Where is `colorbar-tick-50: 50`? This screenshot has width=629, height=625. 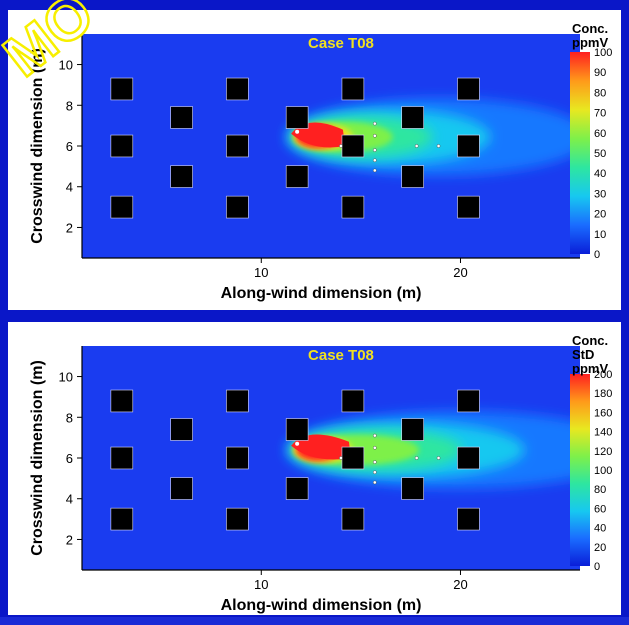
colorbar-tick-50: 50 is located at coordinates (600, 154).